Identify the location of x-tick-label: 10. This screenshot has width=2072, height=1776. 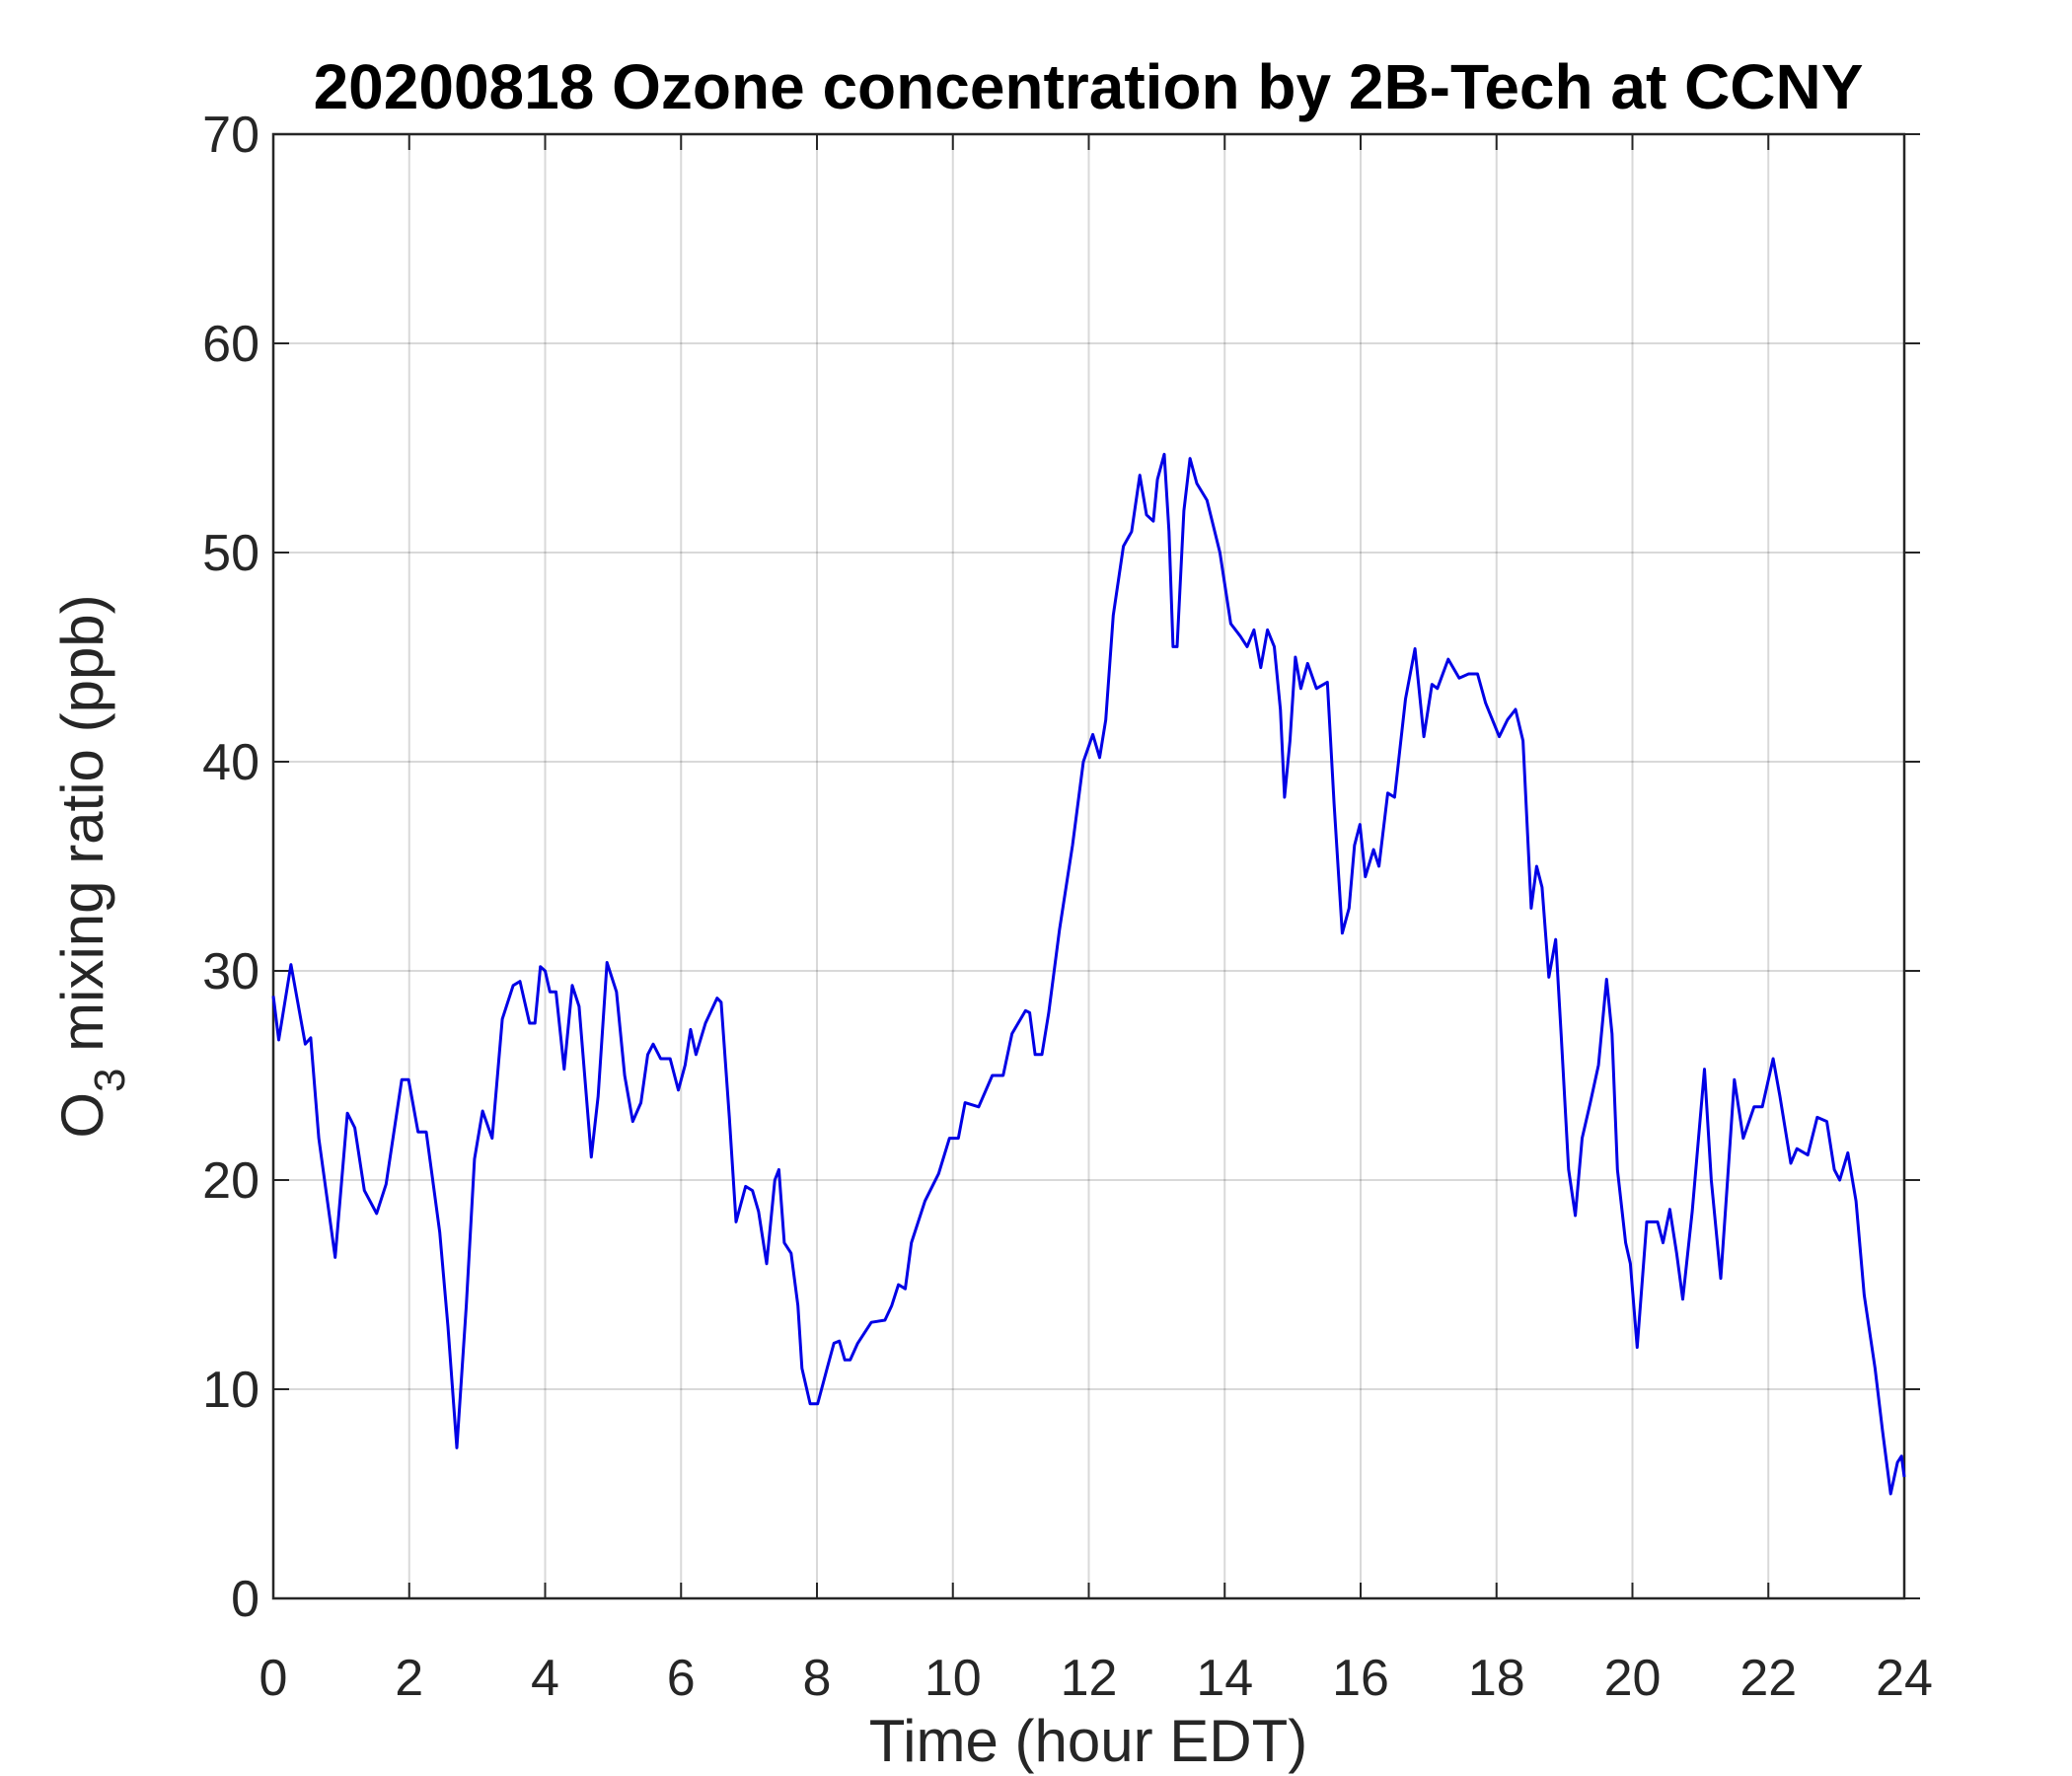
(954, 1679).